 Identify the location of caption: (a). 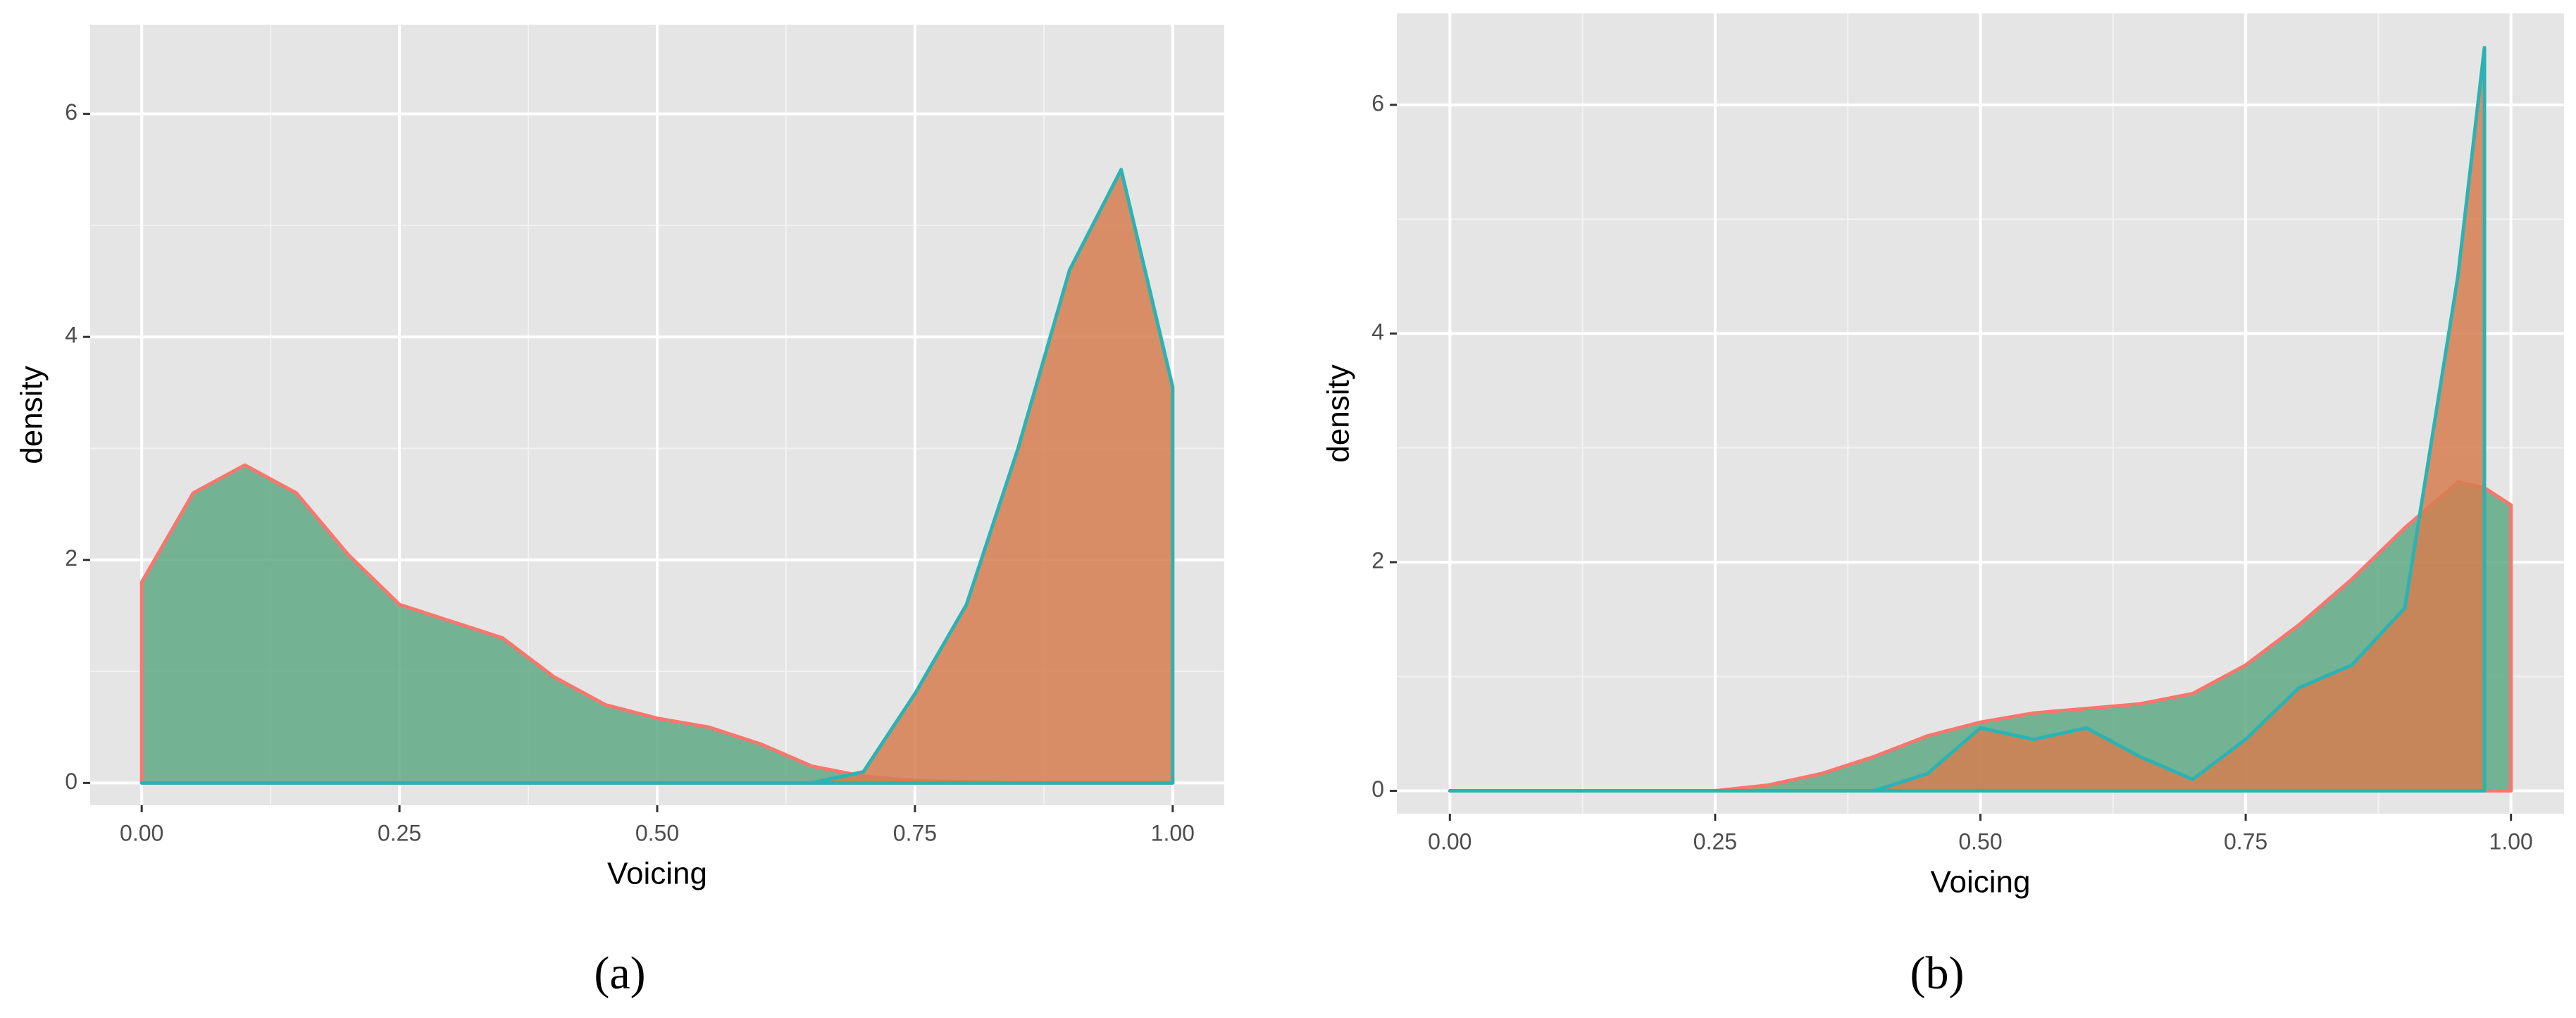
(619, 973).